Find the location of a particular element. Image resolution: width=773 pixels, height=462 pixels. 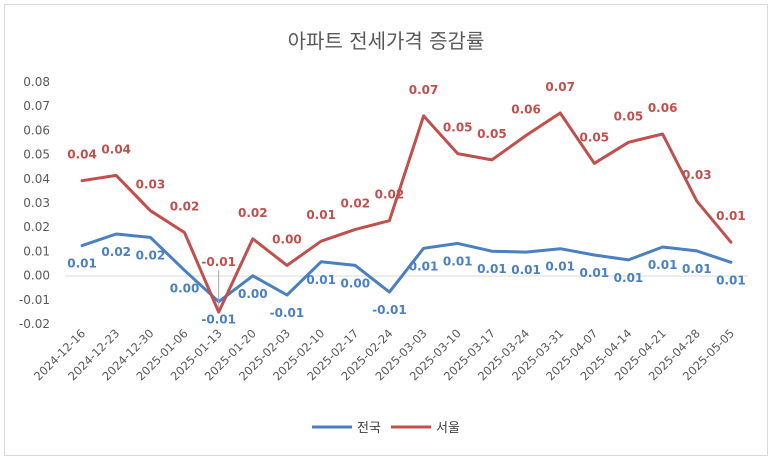

y-tick-label: 0.06 is located at coordinates (36, 130).